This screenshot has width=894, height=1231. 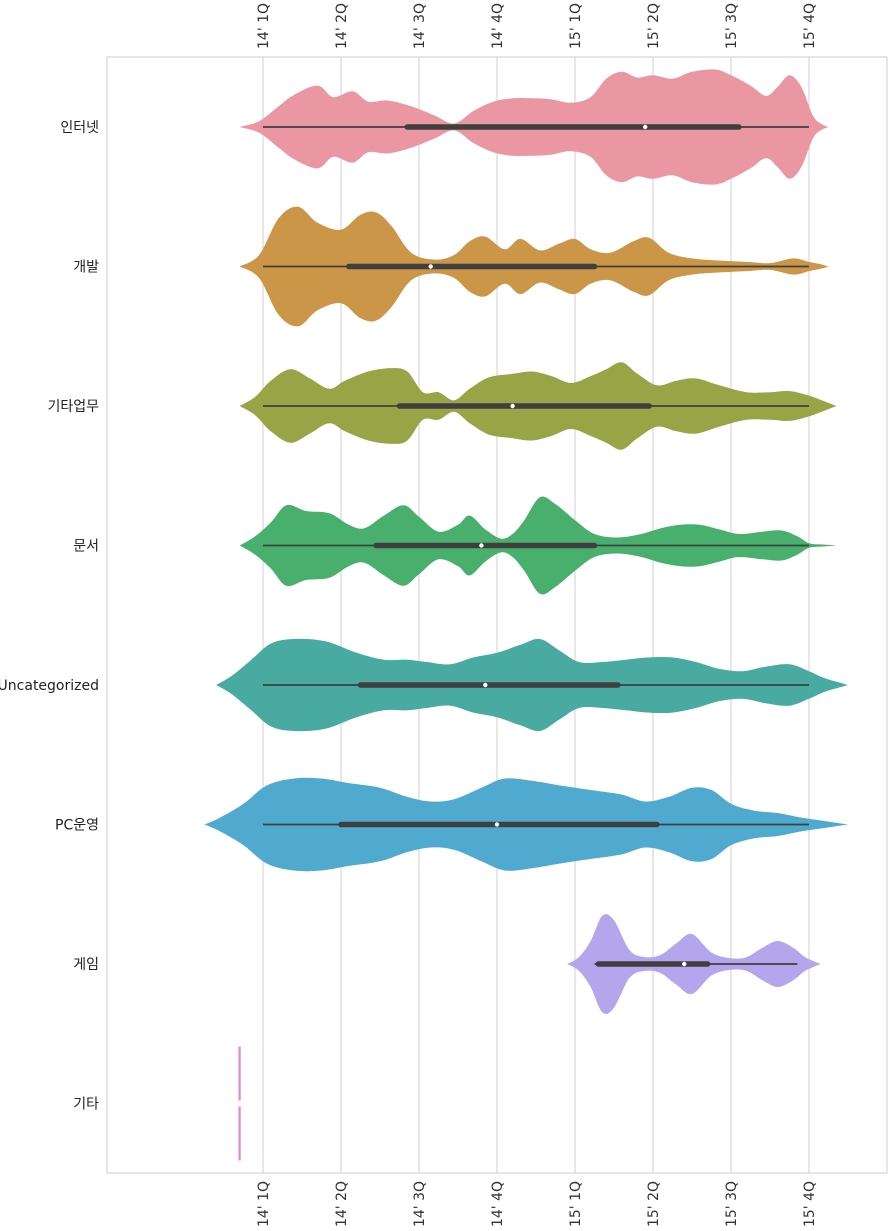 I want to click on category-label: 기타, so click(x=86, y=1105).